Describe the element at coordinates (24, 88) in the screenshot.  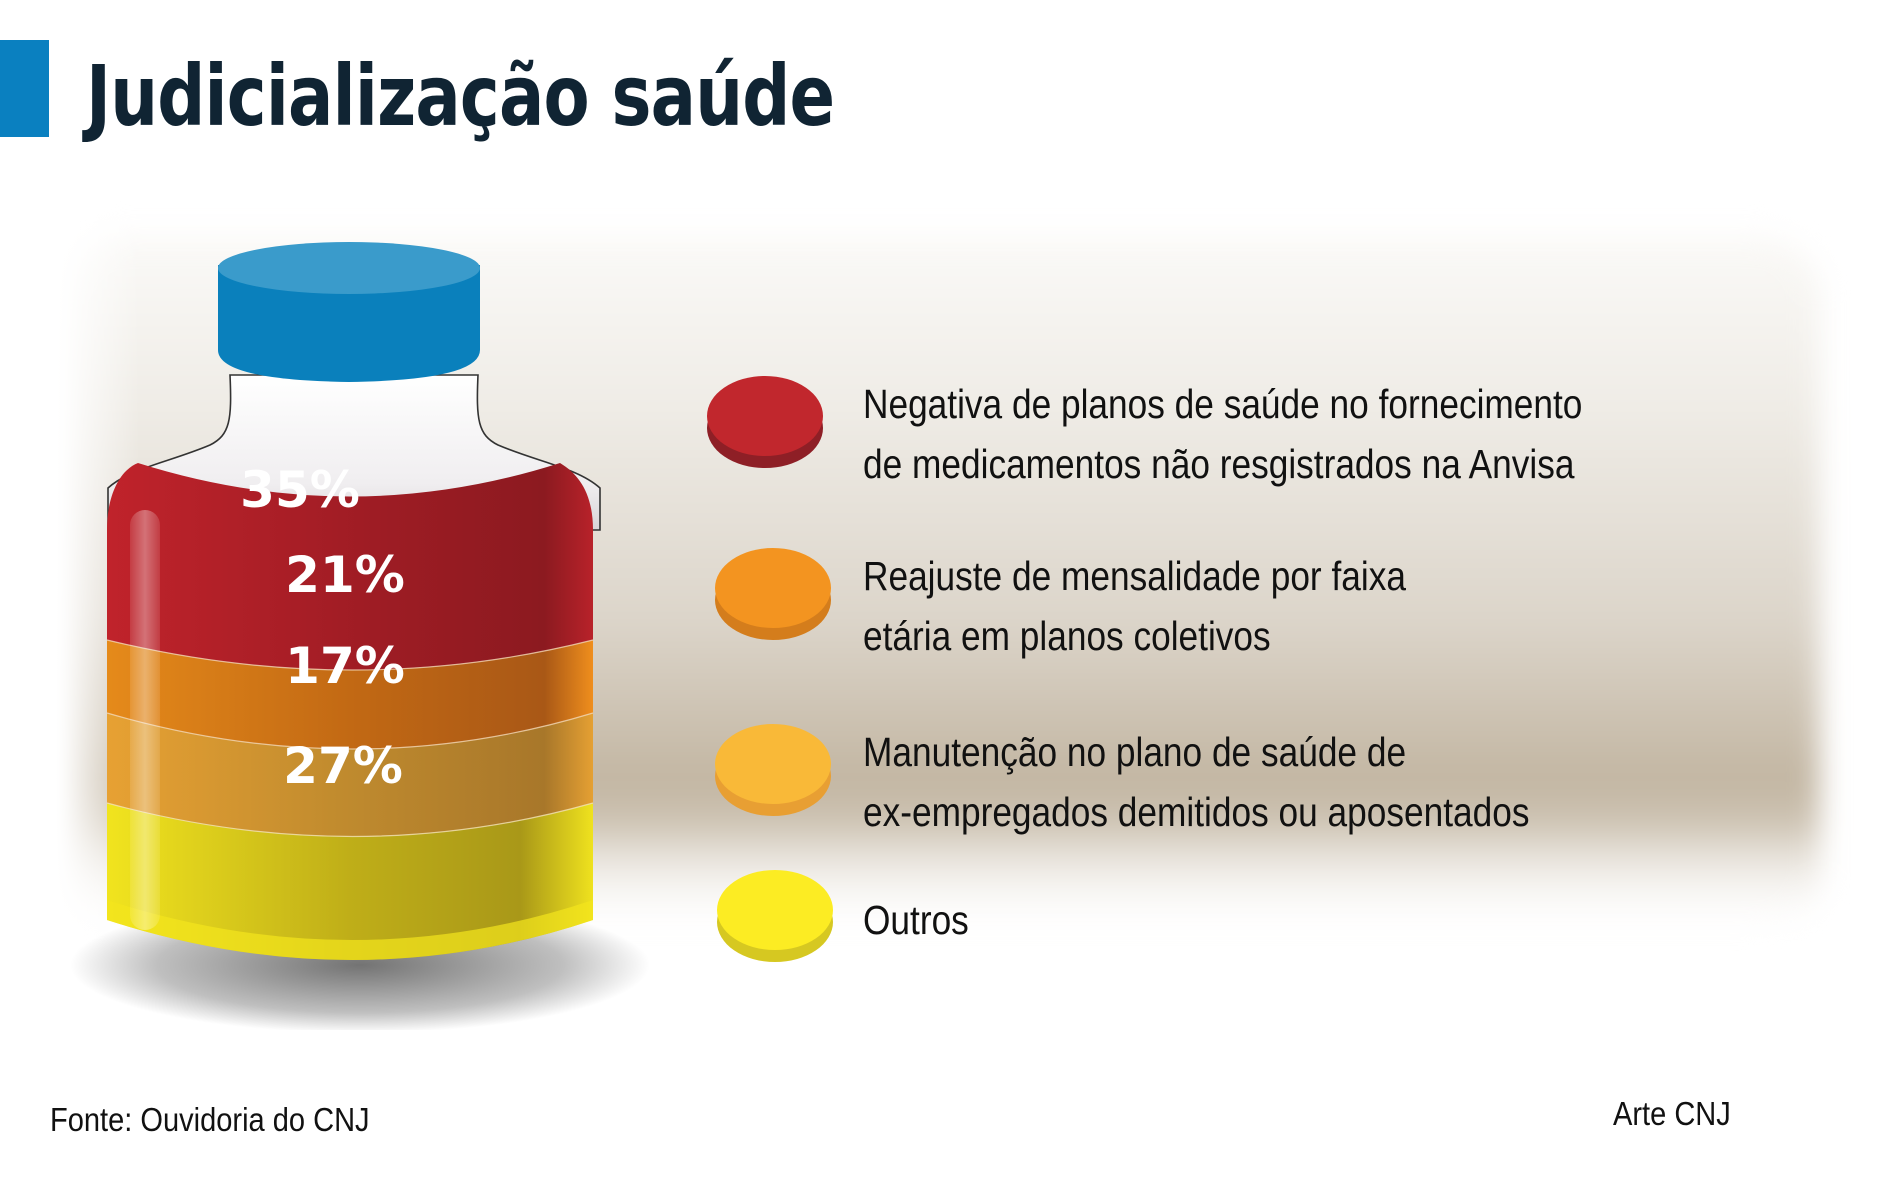
I see `title-accent-bar` at that location.